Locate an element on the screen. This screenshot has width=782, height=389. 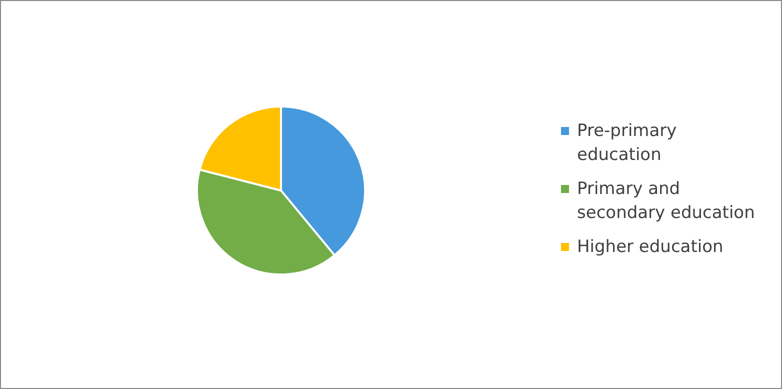
legend-label: Pre-primary education is located at coordinates (627, 143).